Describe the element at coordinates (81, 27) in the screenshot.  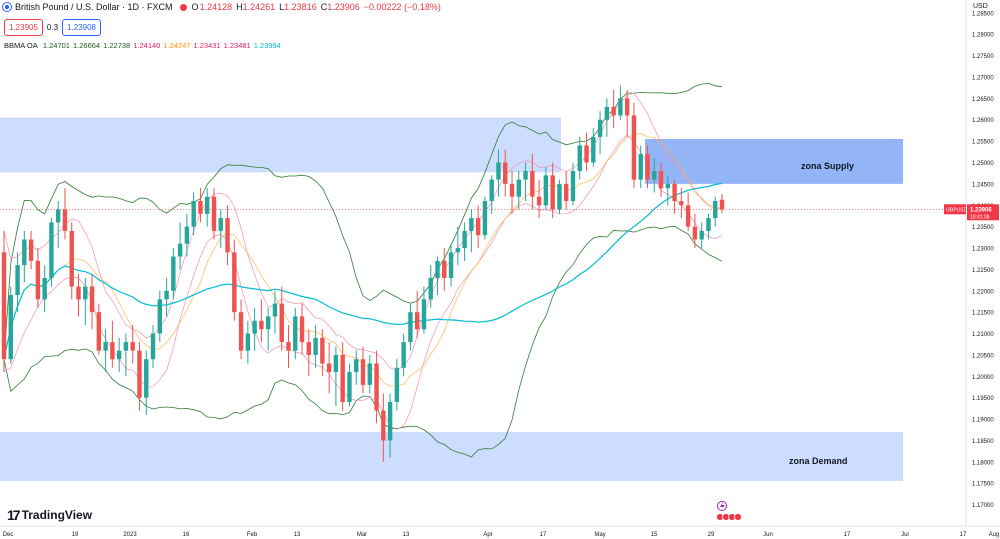
I see `buy-button: 1.23908` at that location.